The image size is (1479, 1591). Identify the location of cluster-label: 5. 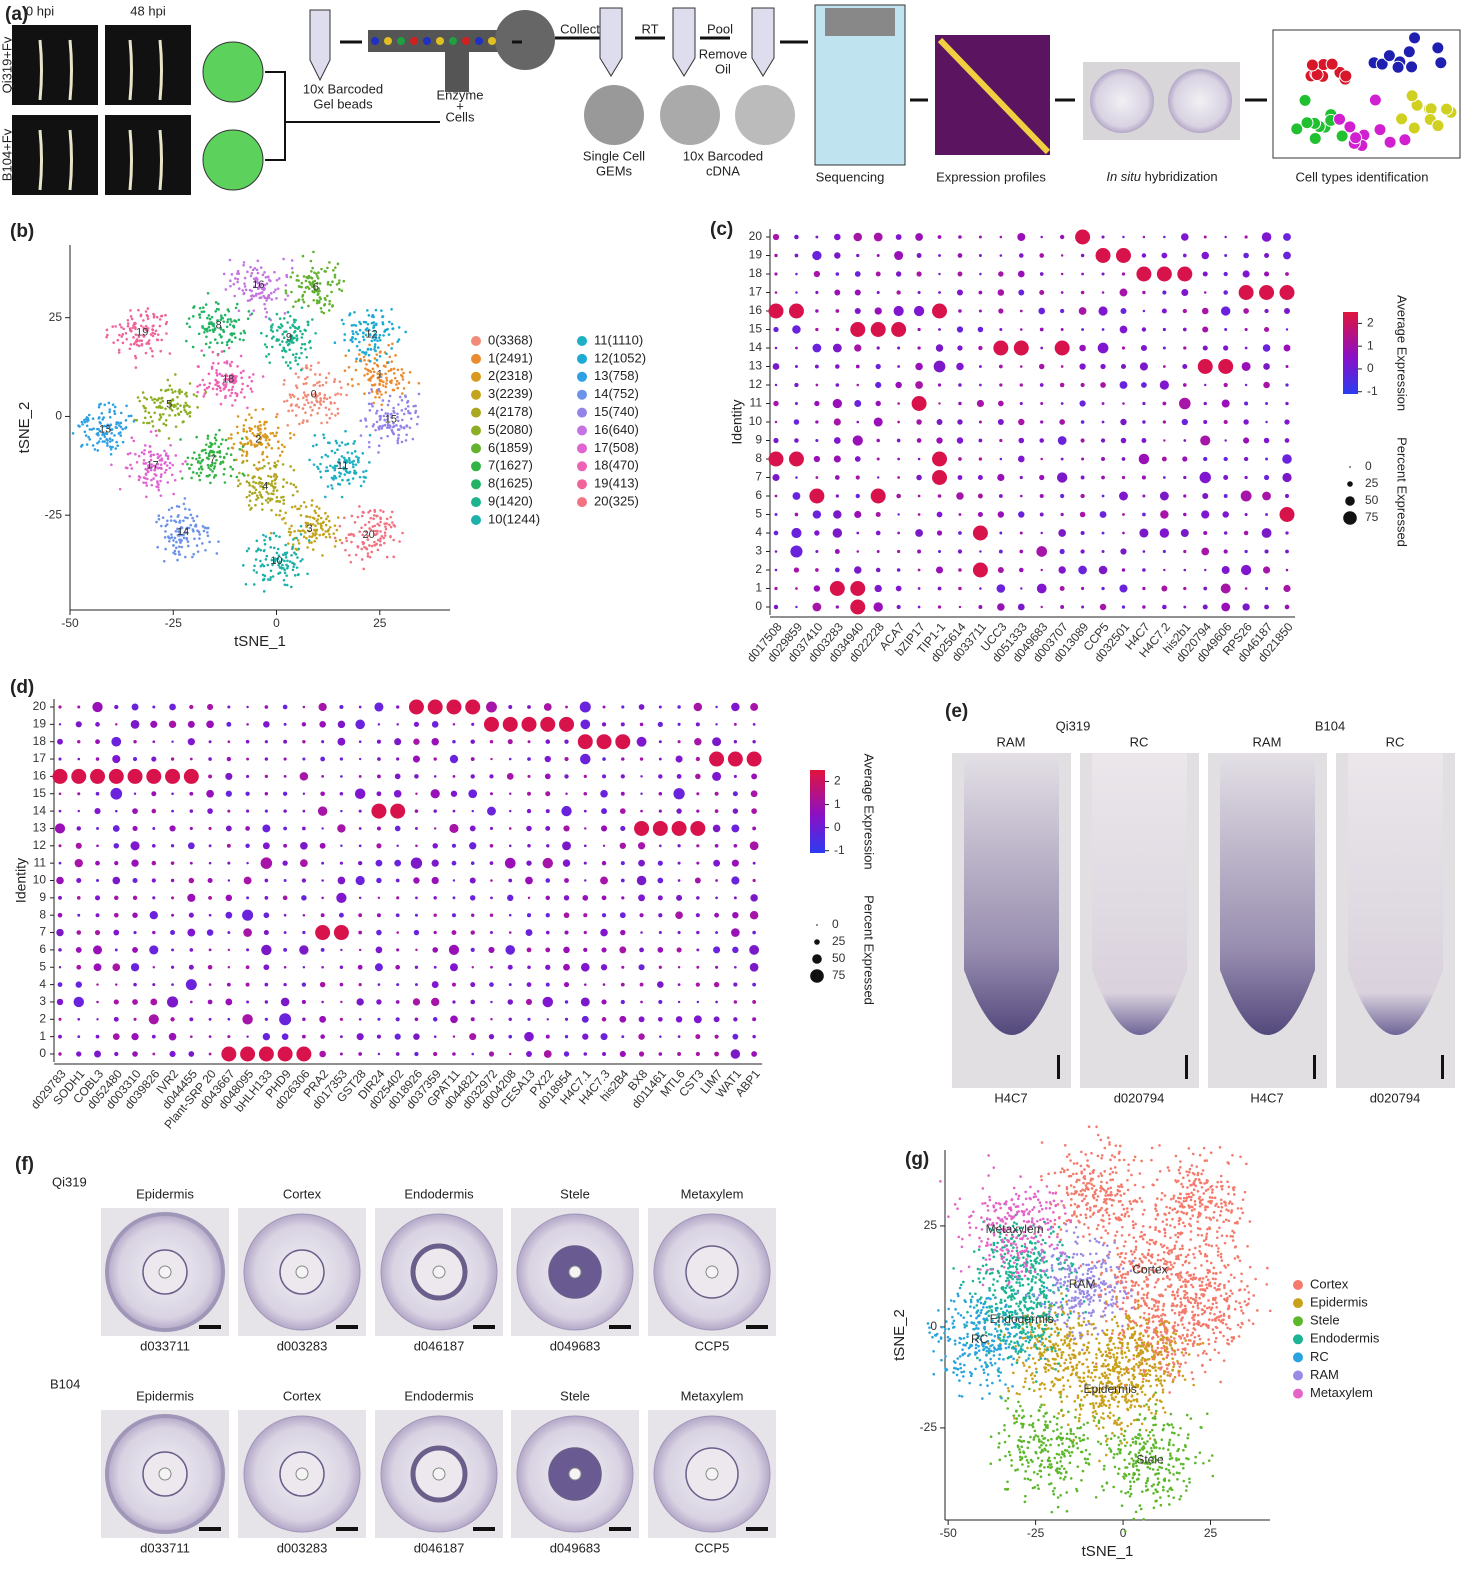
(169, 404).